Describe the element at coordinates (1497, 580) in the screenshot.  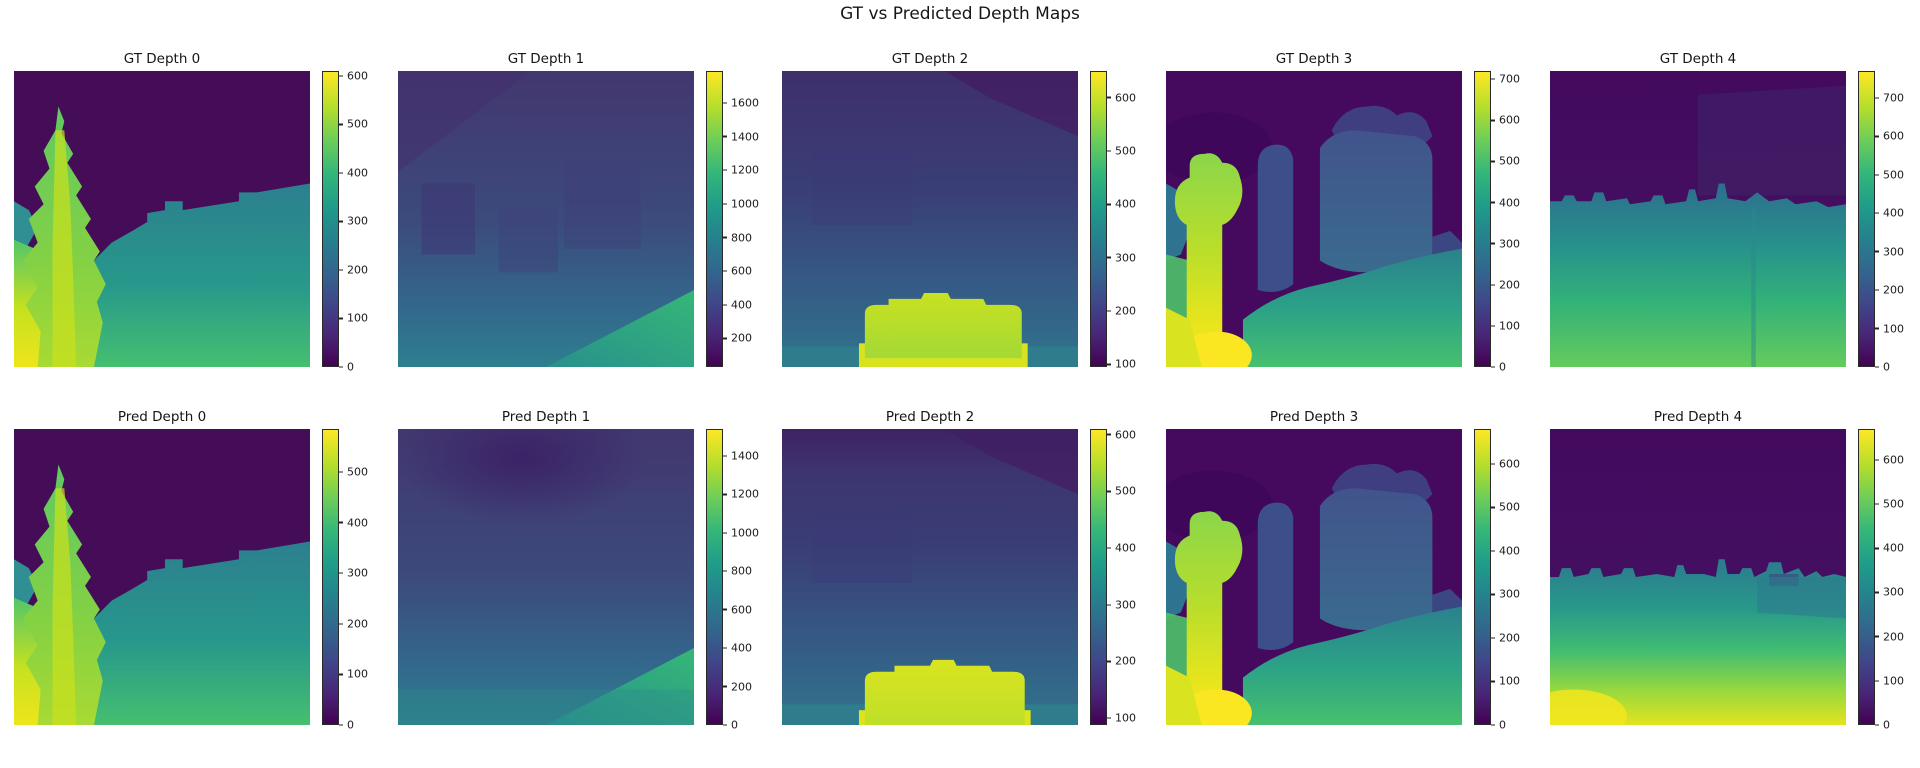
I see `colorbar: 0 100 200 300 400 500 600` at that location.